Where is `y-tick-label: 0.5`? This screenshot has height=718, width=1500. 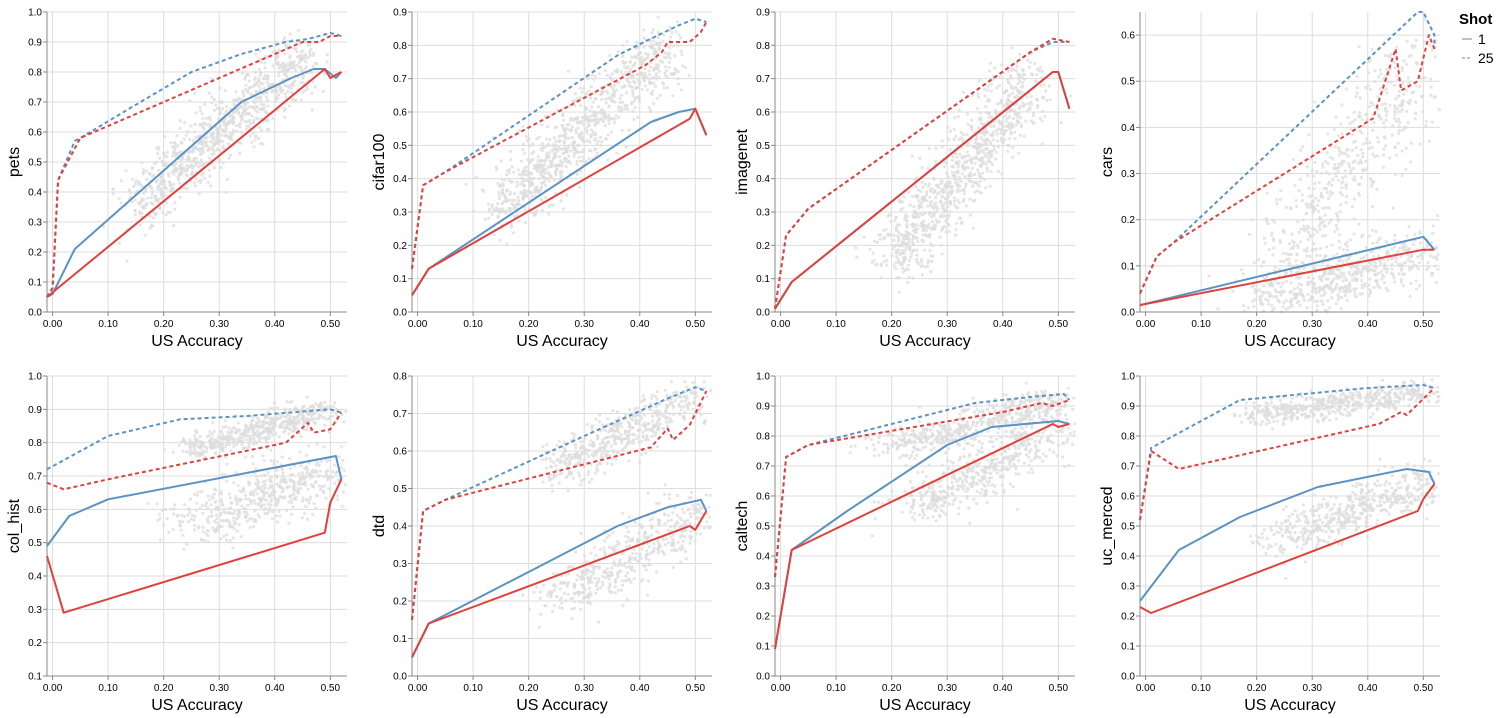 y-tick-label: 0.5 is located at coordinates (400, 146).